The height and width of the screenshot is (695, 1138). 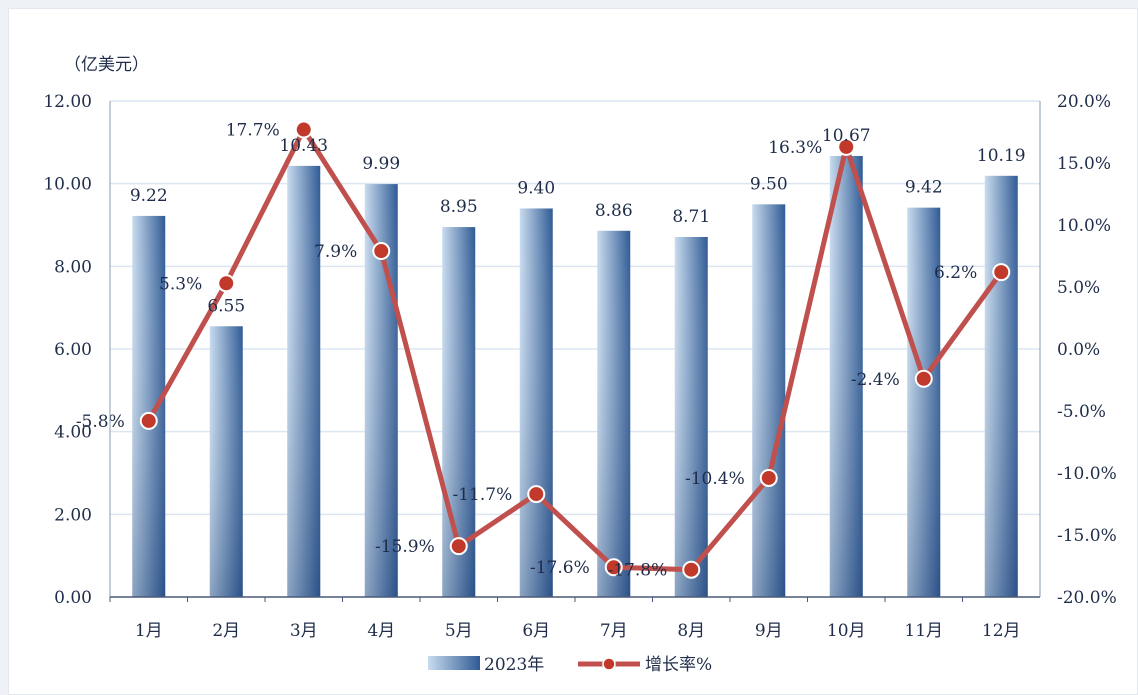 What do you see at coordinates (795, 148) in the screenshot?
I see `rate-value-label: 16.3%` at bounding box center [795, 148].